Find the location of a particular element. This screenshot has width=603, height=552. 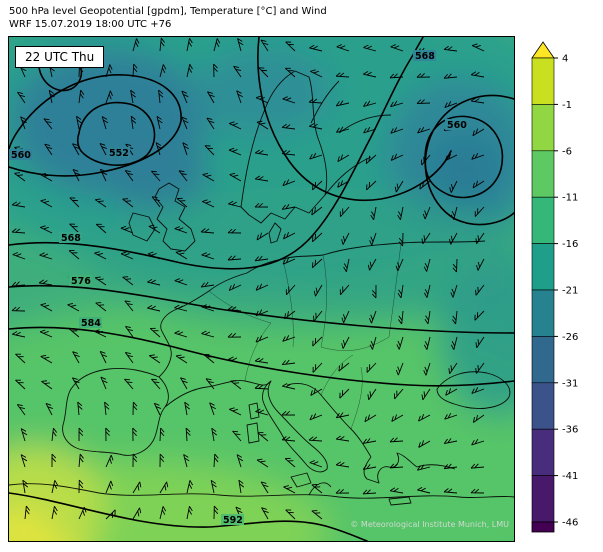

contour-label: 592 is located at coordinates (233, 520).